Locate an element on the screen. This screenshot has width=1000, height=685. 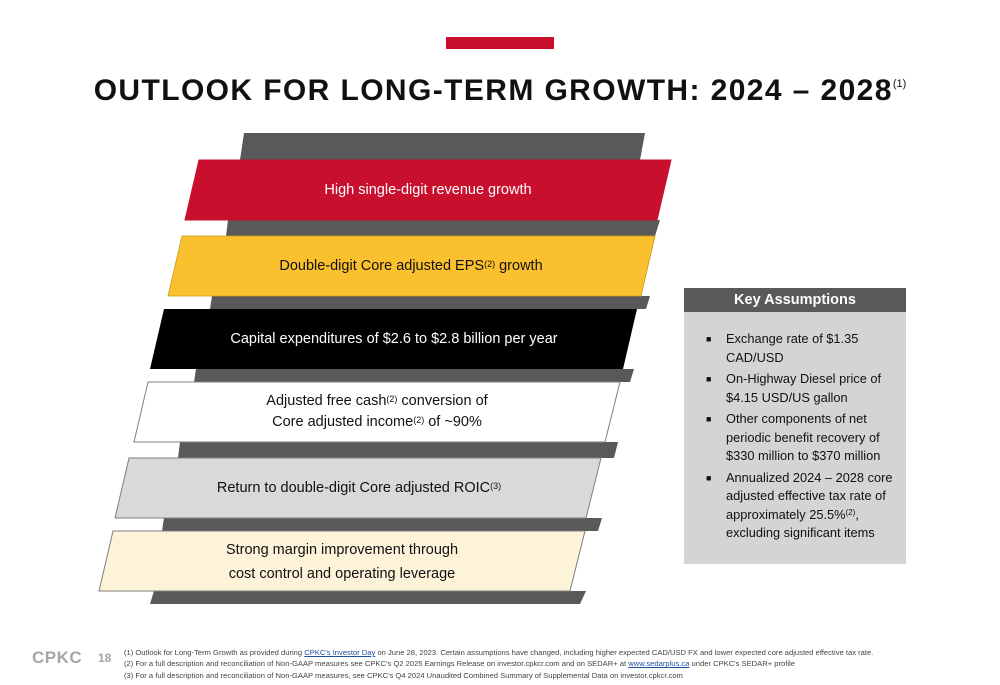
band-margin-label-1: Strong margin improvement through is located at coordinates (342, 550).